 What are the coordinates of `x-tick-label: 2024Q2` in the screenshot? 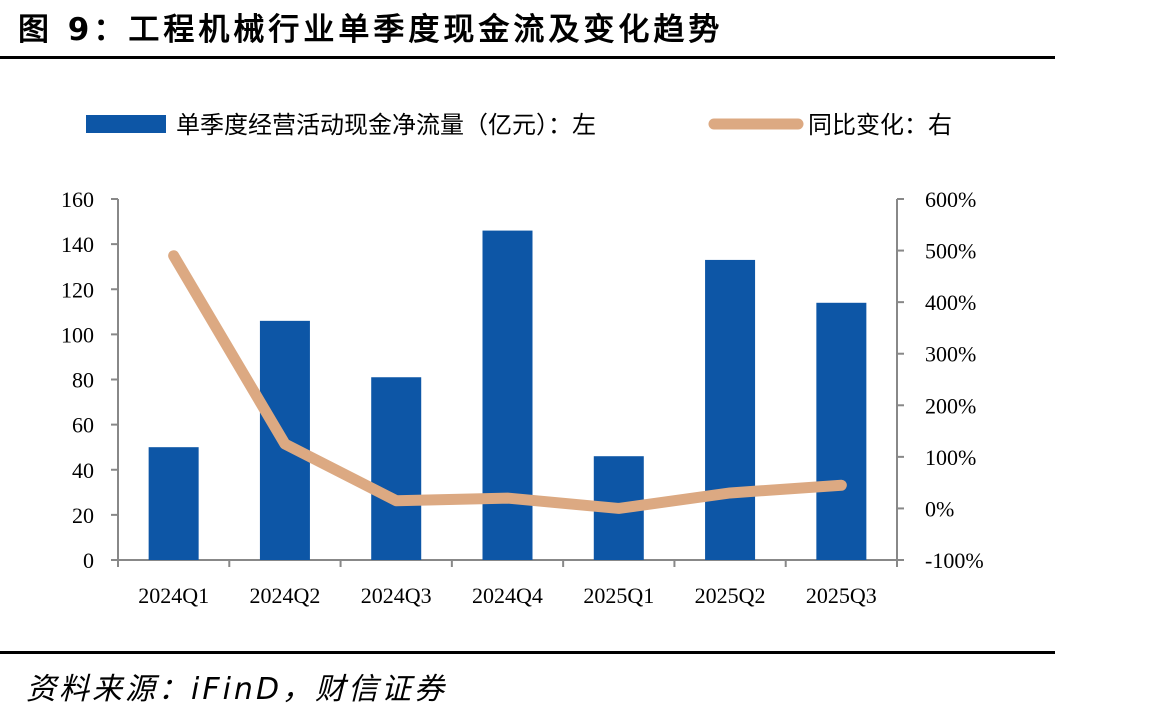 It's located at (284, 595).